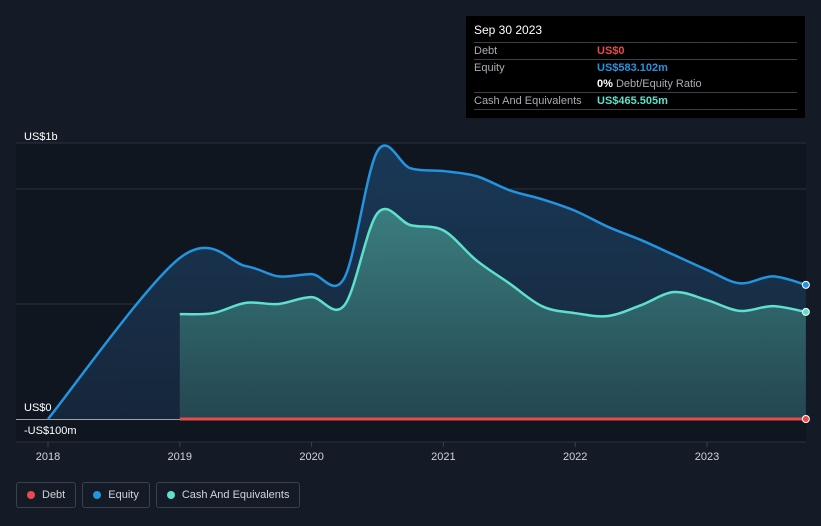  I want to click on tooltip-value: US$0, so click(611, 51).